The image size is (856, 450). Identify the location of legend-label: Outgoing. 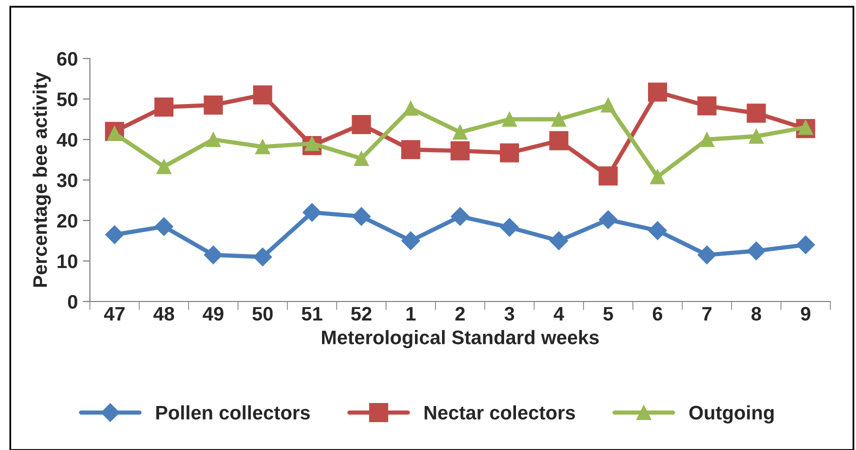
(731, 414).